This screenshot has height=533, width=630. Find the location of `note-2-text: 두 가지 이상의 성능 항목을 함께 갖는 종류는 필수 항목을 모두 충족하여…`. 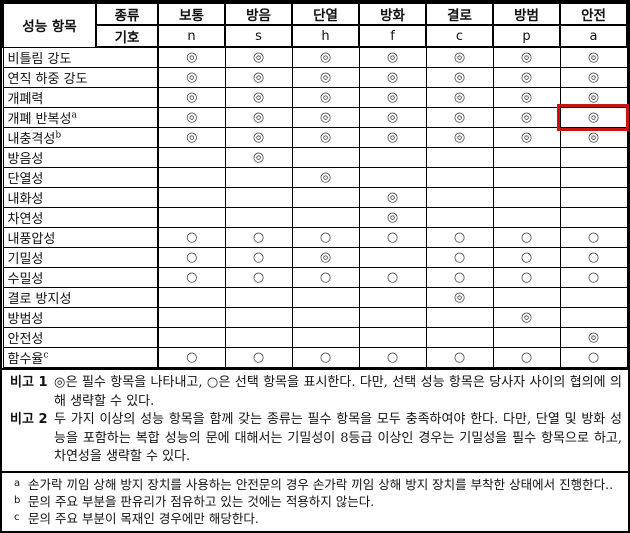

note-2-text: 두 가지 이상의 성능 항목을 함께 갖는 종류는 필수 항목을 모두 충족하여… is located at coordinates (338, 438).